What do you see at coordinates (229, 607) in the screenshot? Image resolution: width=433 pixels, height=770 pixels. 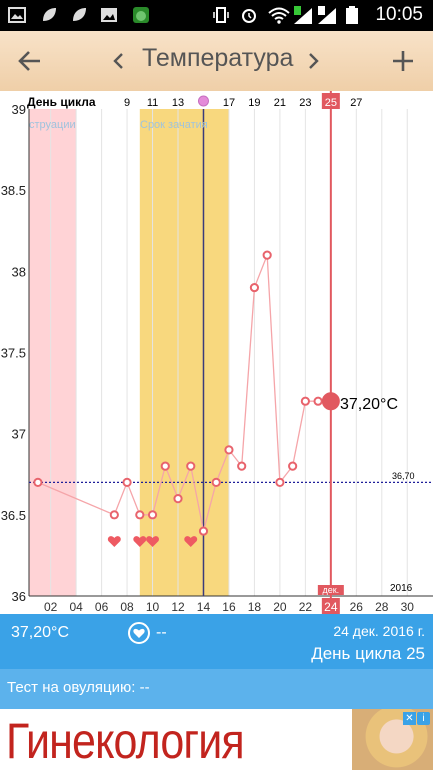 I see `x-tick-label: 16` at bounding box center [229, 607].